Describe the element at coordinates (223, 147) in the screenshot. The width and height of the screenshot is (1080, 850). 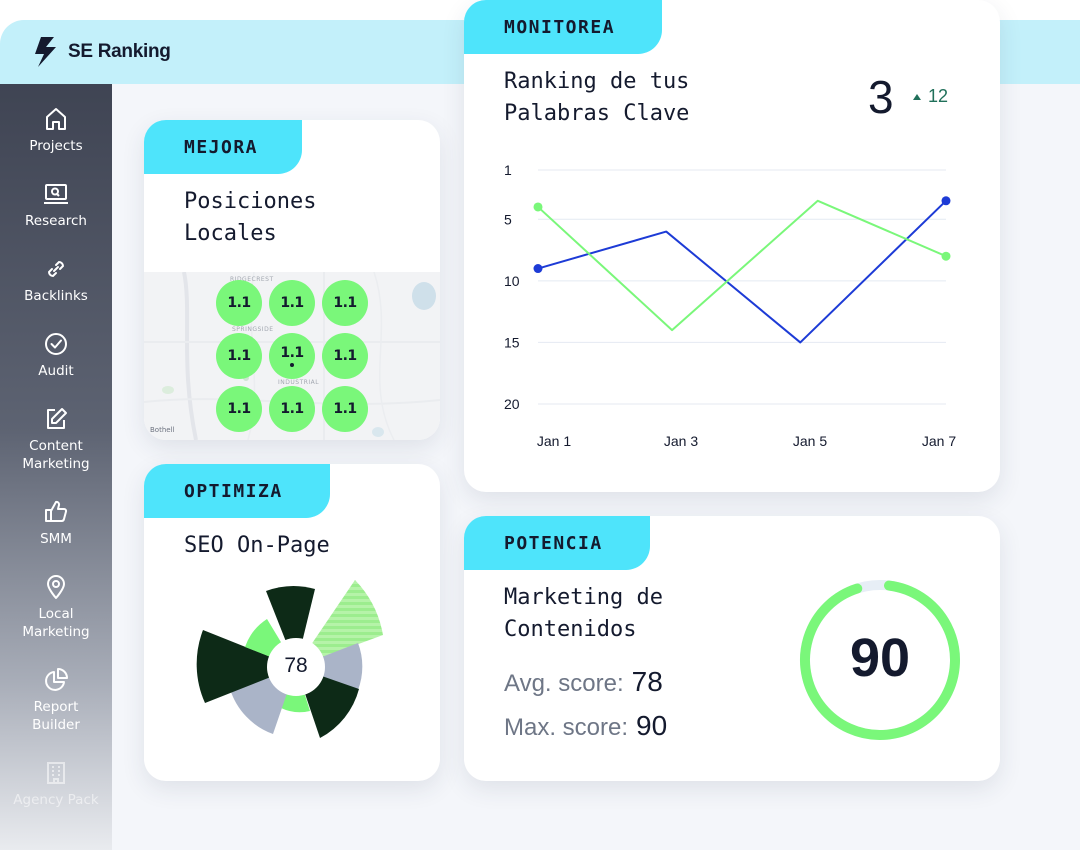
I see `card-tag: MEJORA` at that location.